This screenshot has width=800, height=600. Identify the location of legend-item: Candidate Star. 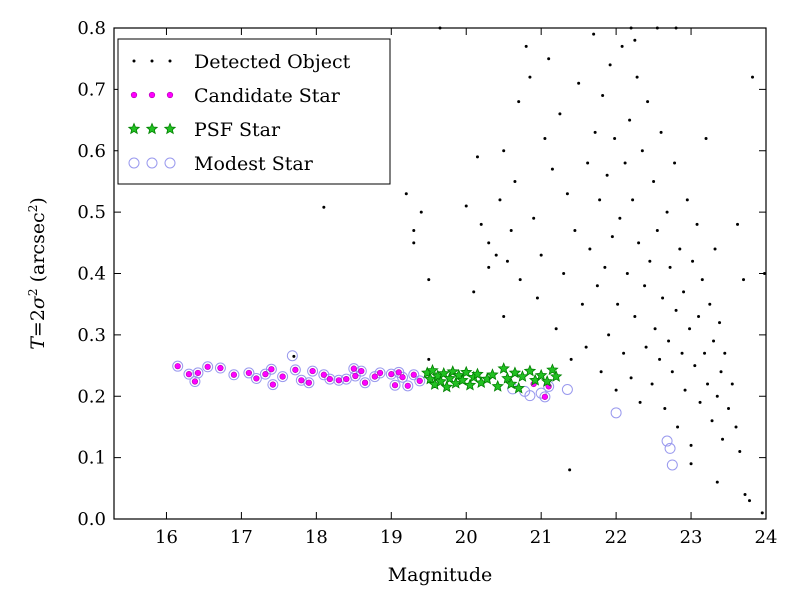
(235, 96).